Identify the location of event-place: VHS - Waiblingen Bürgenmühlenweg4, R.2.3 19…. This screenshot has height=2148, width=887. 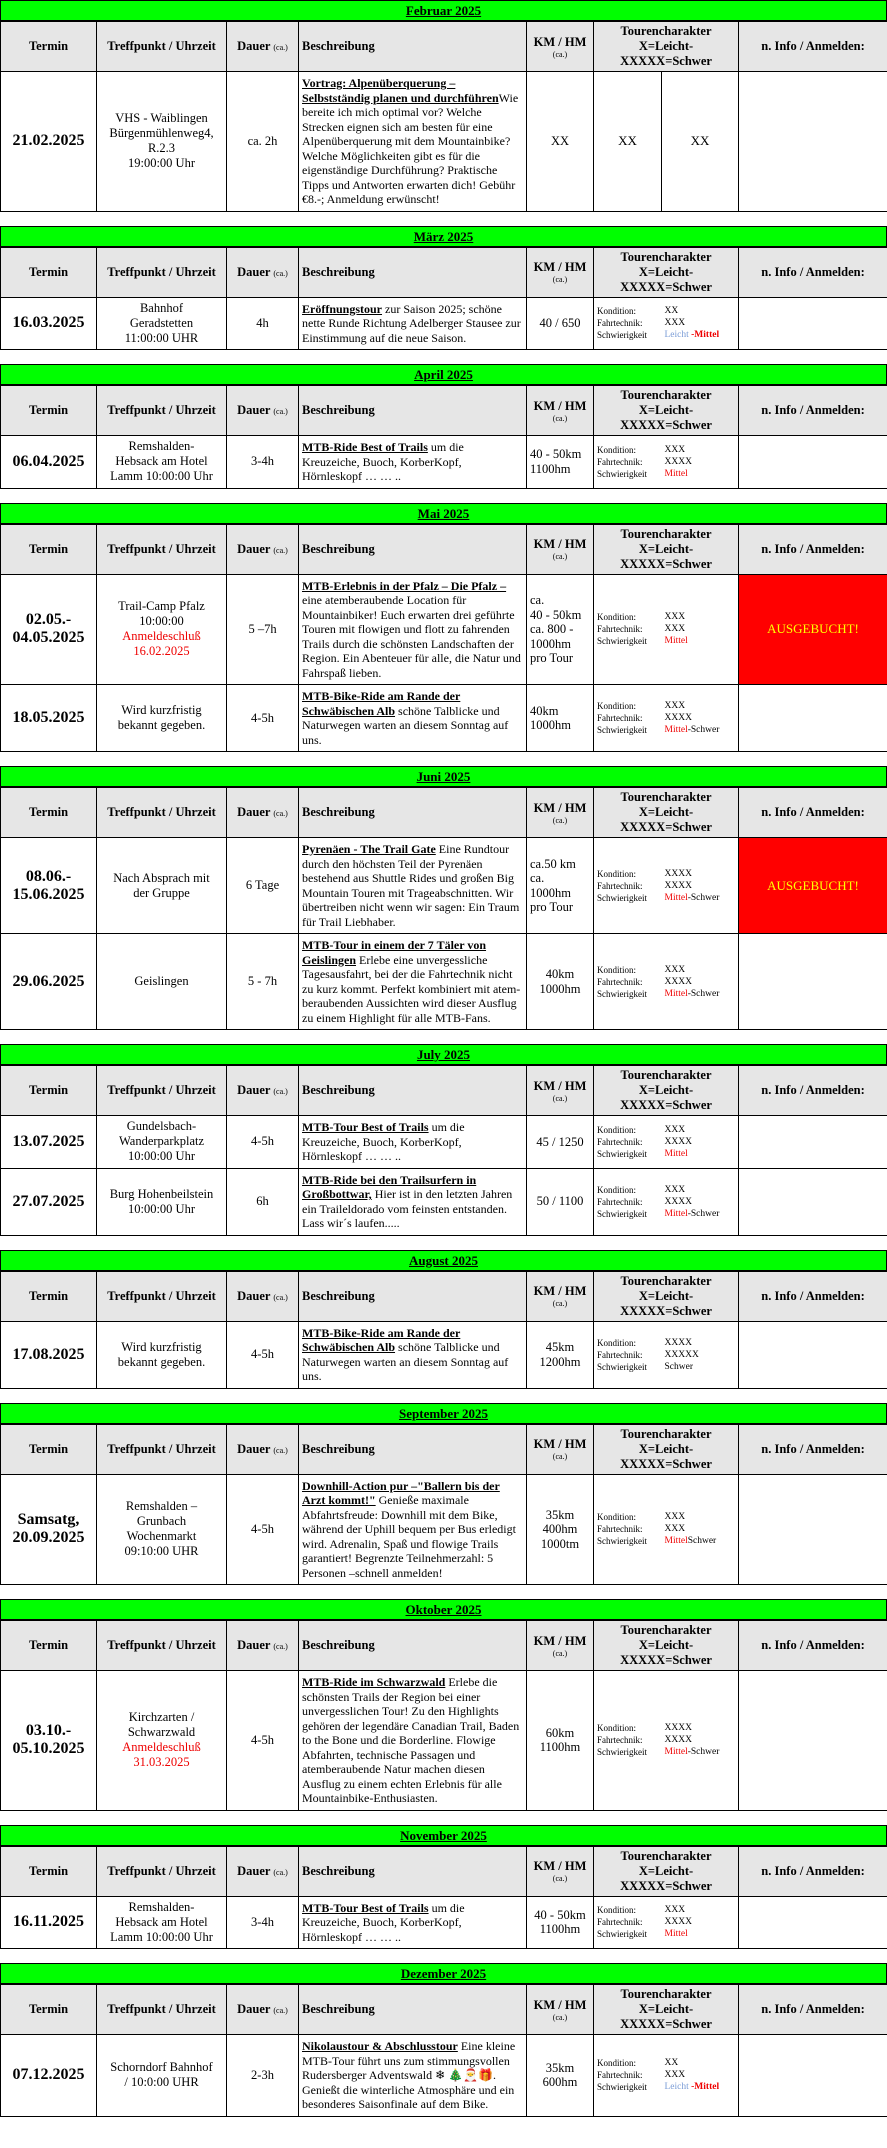
(161, 141).